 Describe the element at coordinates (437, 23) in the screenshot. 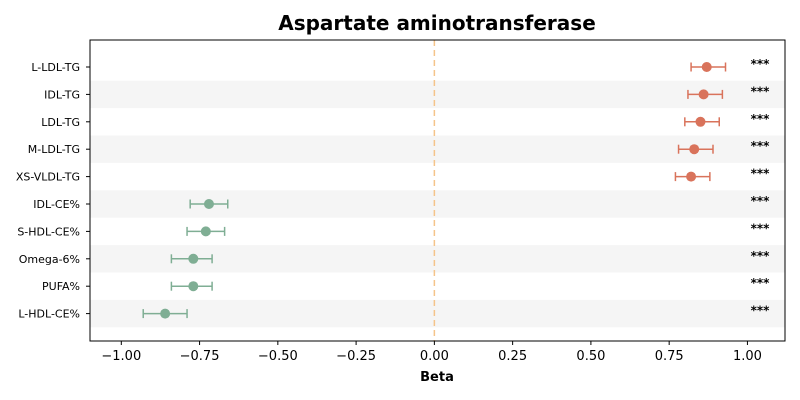

I see `chart-title: Aspartate aminotransferase` at that location.